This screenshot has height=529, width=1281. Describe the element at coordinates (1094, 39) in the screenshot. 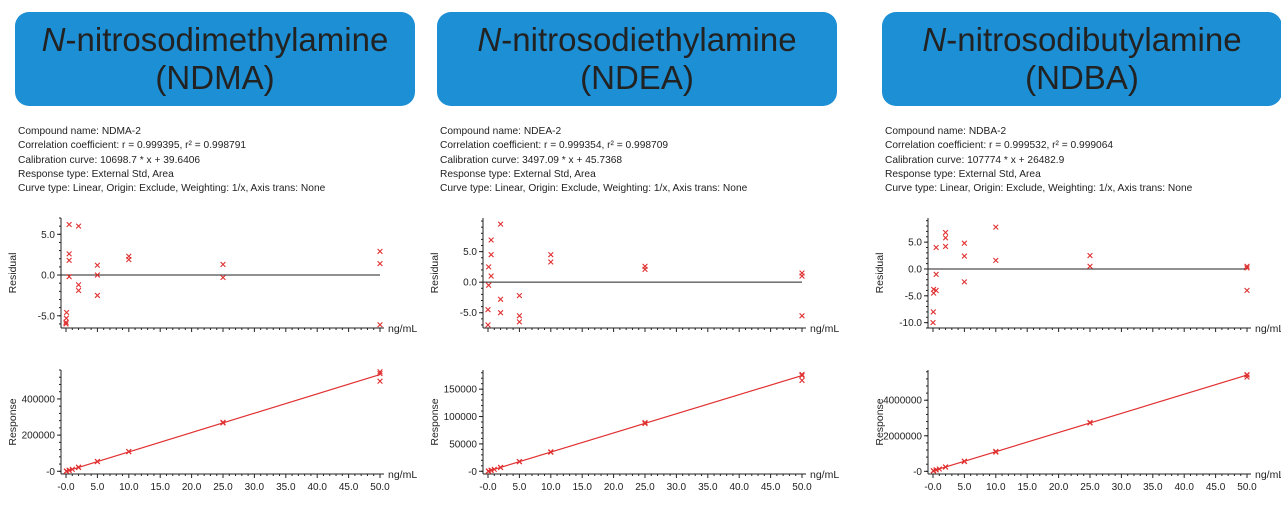

I see `title-name: -nitrosodibutylamine` at that location.